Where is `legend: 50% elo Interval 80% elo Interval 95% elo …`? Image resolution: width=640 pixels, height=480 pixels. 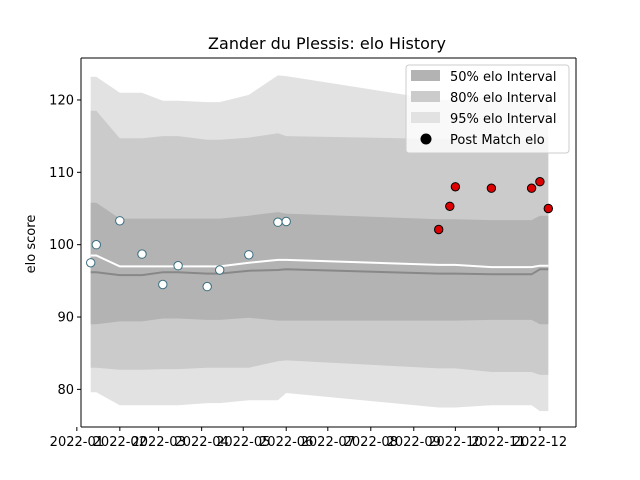
legend: 50% elo Interval 80% elo Interval 95% elo … is located at coordinates (487, 109).